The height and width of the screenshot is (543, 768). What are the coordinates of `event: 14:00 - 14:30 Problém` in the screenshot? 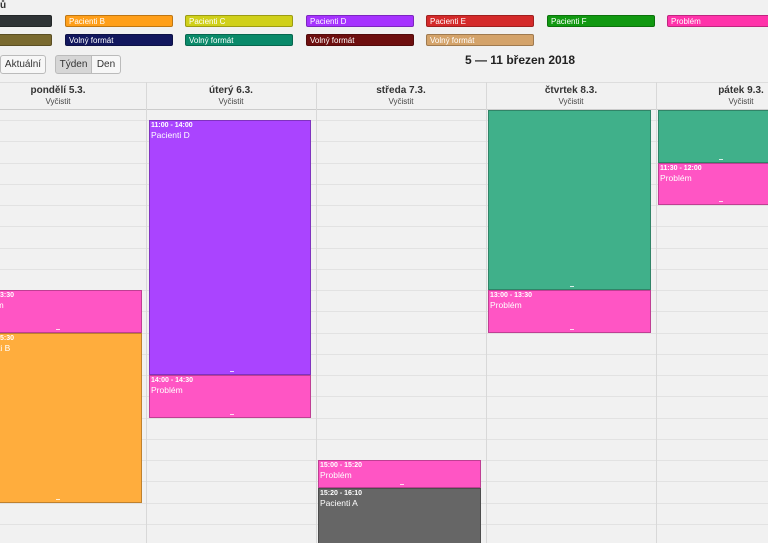 It's located at (230, 396).